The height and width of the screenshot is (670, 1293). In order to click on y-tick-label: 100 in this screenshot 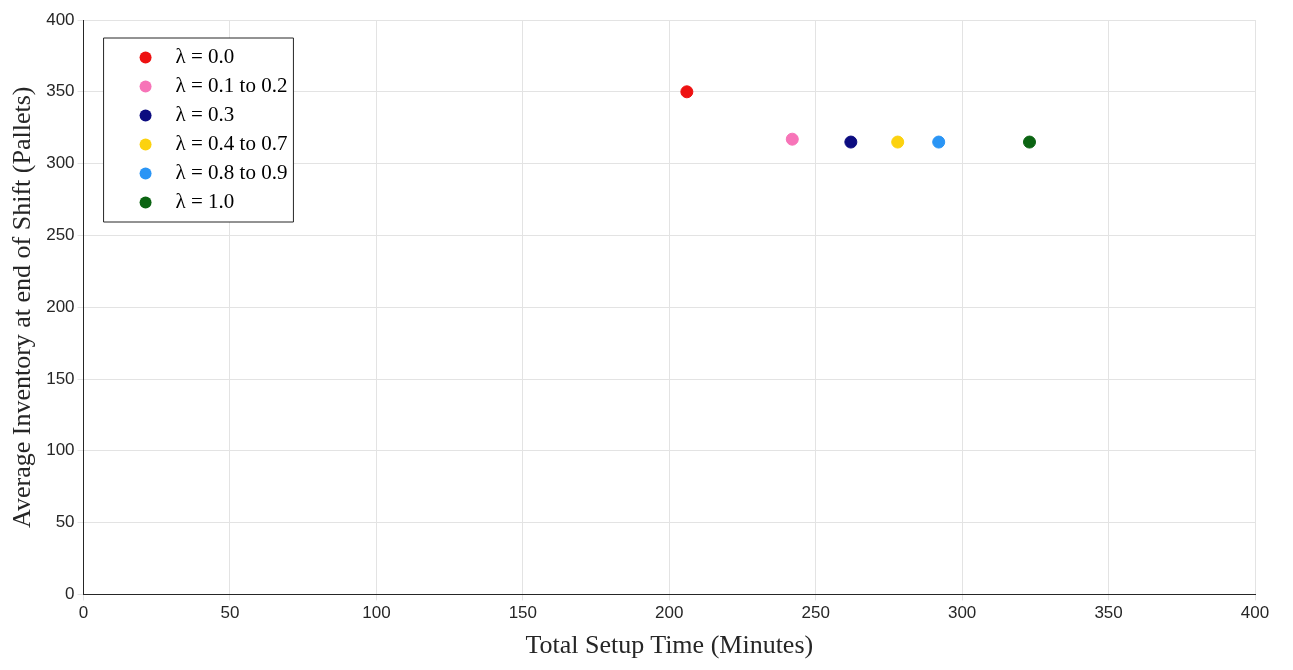, I will do `click(60, 450)`.